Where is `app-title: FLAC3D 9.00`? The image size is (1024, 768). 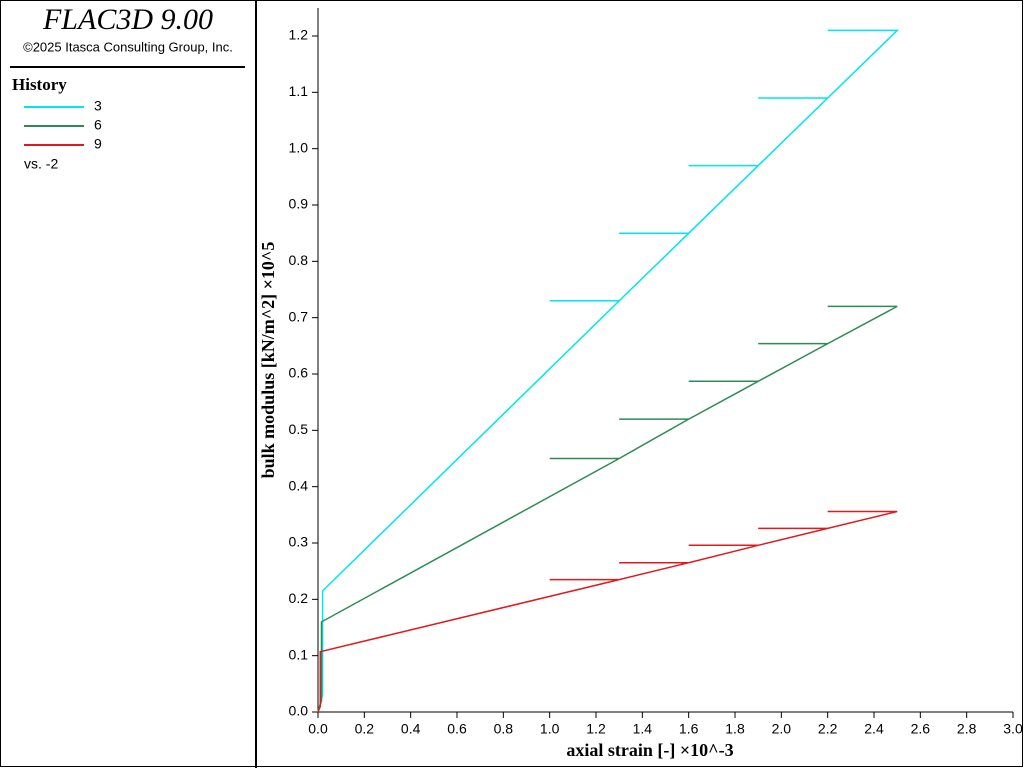 app-title: FLAC3D 9.00 is located at coordinates (127, 19).